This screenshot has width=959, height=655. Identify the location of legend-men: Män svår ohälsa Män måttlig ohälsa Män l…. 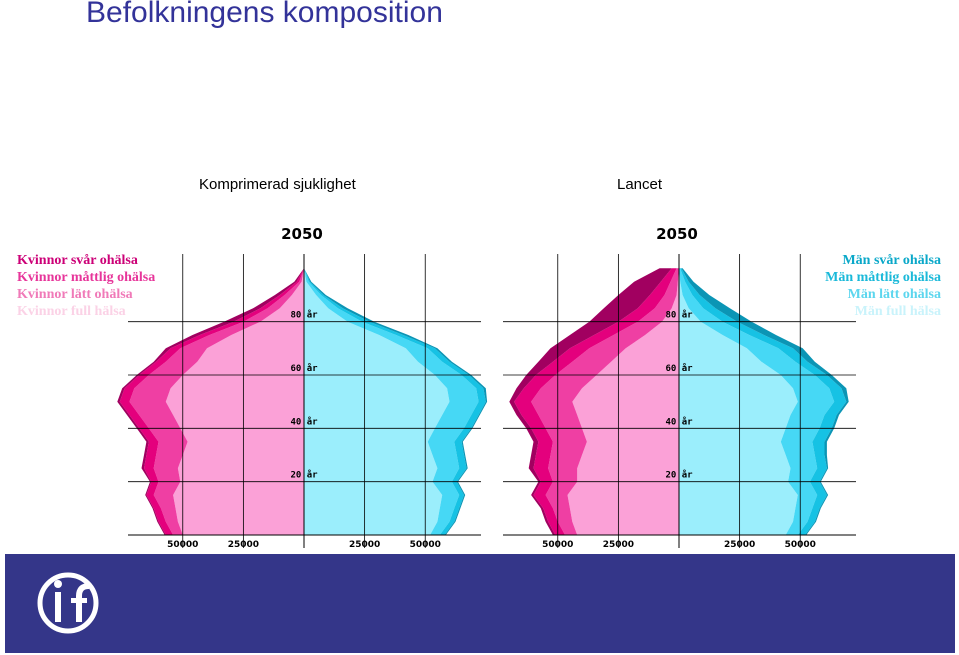
(883, 286).